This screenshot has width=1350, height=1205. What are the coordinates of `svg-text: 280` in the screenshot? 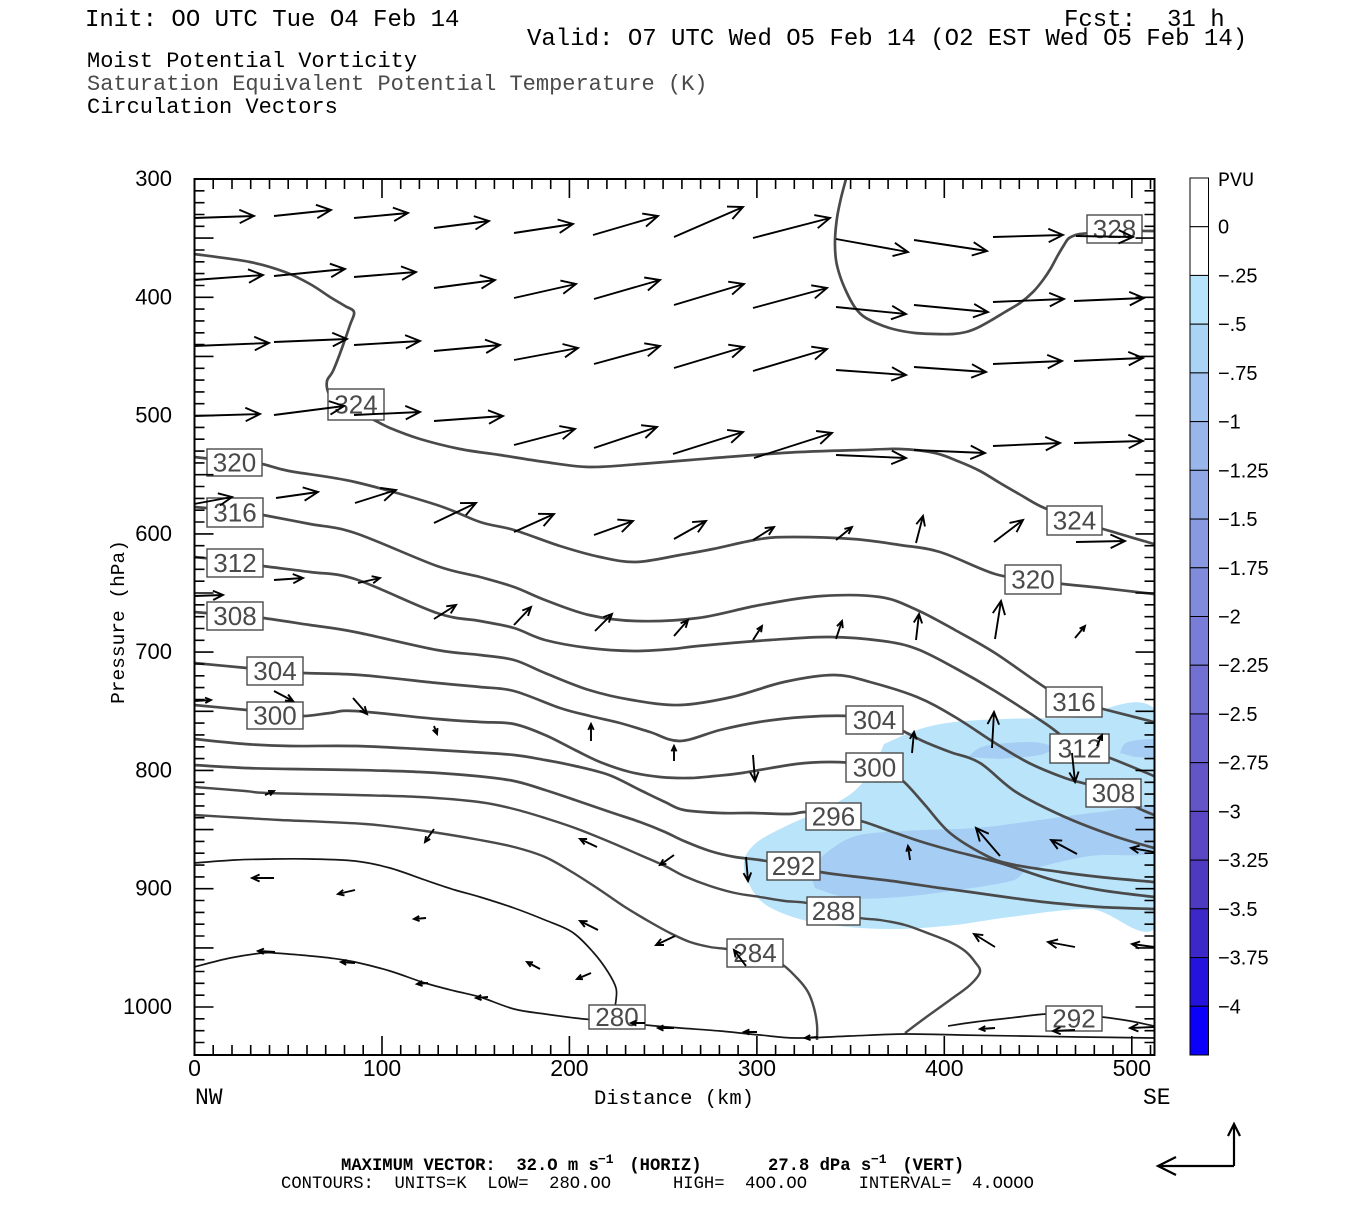 It's located at (616, 1017).